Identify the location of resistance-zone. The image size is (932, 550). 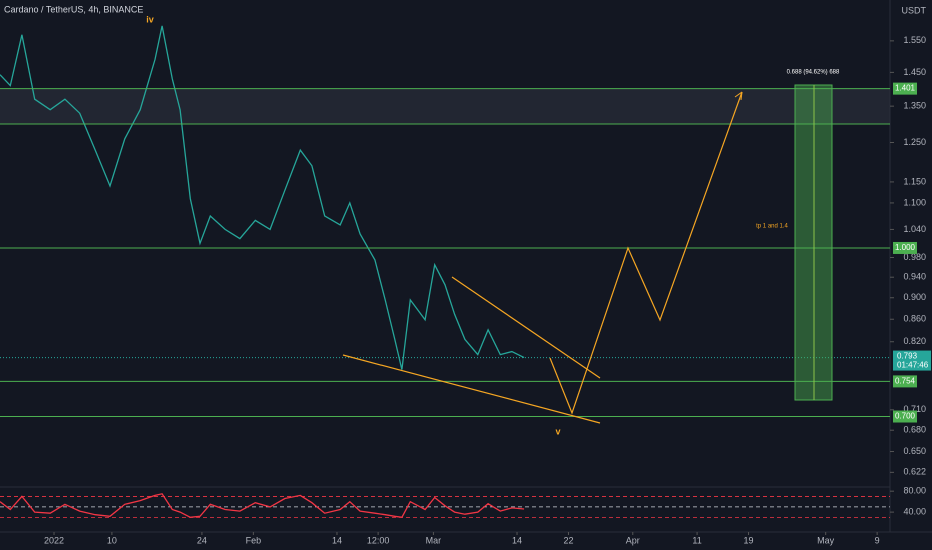
(445, 106).